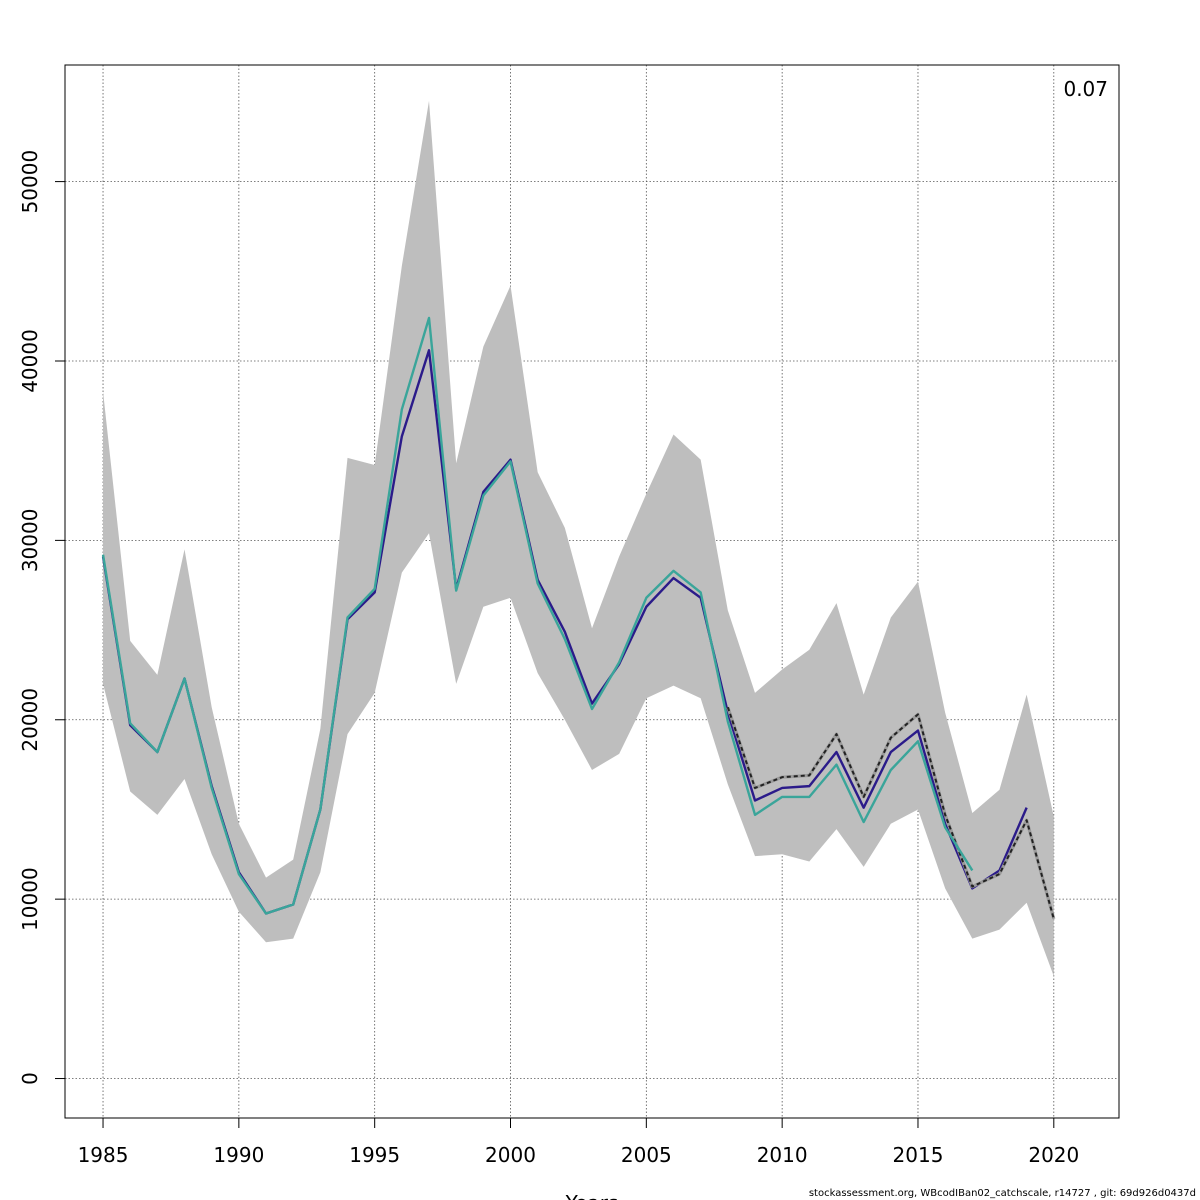 This screenshot has width=1200, height=1200. I want to click on x-tick-label: 2010, so click(782, 1155).